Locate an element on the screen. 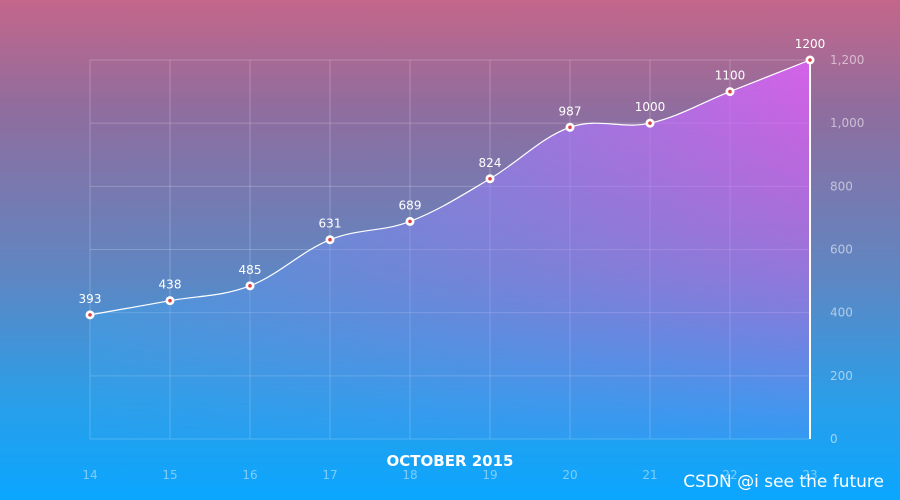 The width and height of the screenshot is (900, 500). x-tick-label: 19 is located at coordinates (489, 475).